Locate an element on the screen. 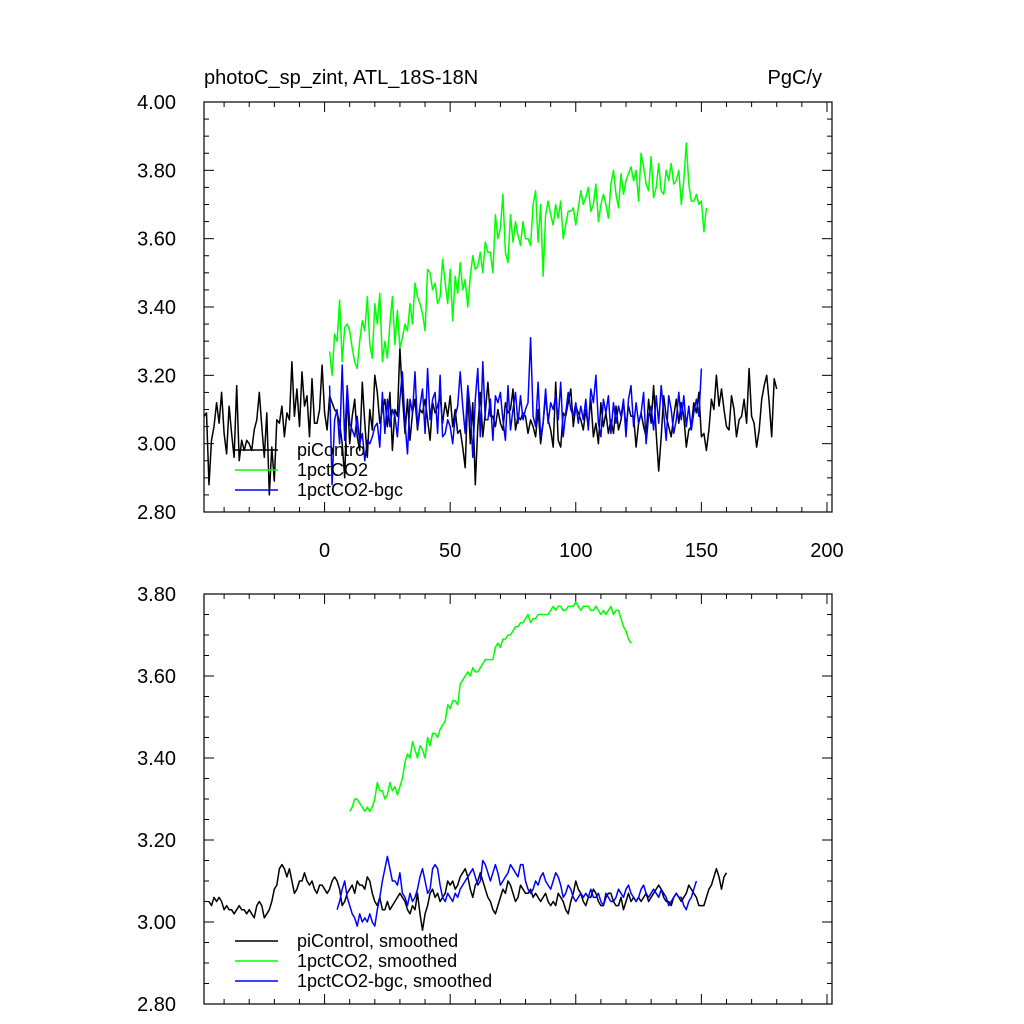 This screenshot has height=1024, width=1024. y-tick-label: 4.00 is located at coordinates (156, 103).